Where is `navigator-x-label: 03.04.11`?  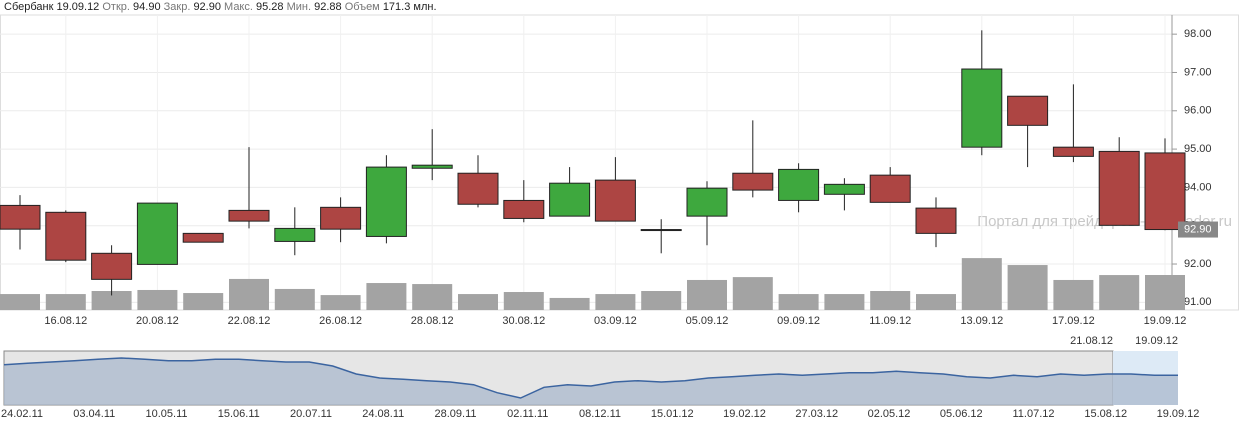 navigator-x-label: 03.04.11 is located at coordinates (94, 414).